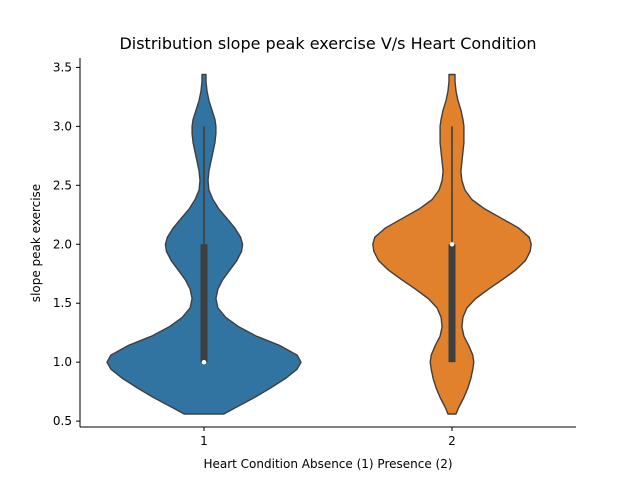 This screenshot has height=480, width=640. I want to click on y-axis-label: slope peak exercise, so click(36, 243).